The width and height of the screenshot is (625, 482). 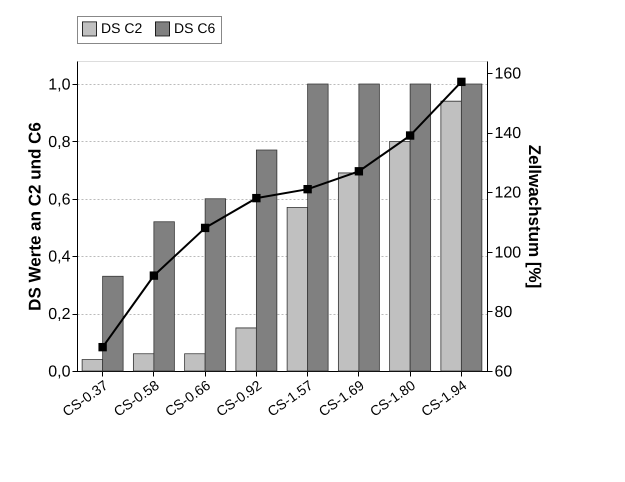 I want to click on legend-label: DS C2, so click(x=121, y=28).